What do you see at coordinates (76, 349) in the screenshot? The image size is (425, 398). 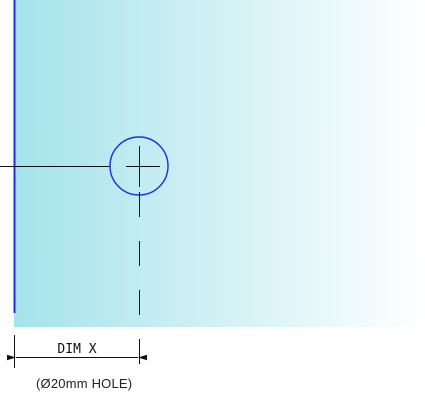 I see `dim-label: DIM X` at bounding box center [76, 349].